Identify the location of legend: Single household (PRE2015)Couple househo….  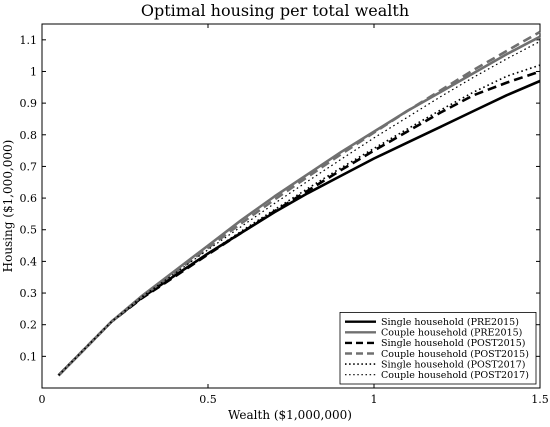
(438, 348).